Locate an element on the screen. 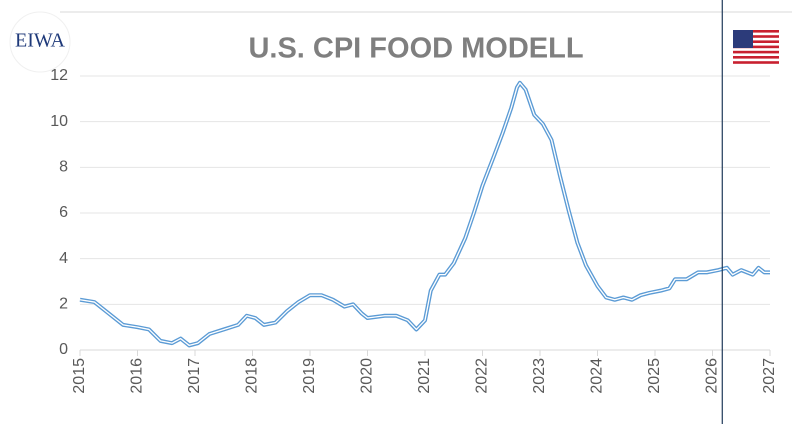 The width and height of the screenshot is (792, 424). x-tick-label: 2021 is located at coordinates (424, 376).